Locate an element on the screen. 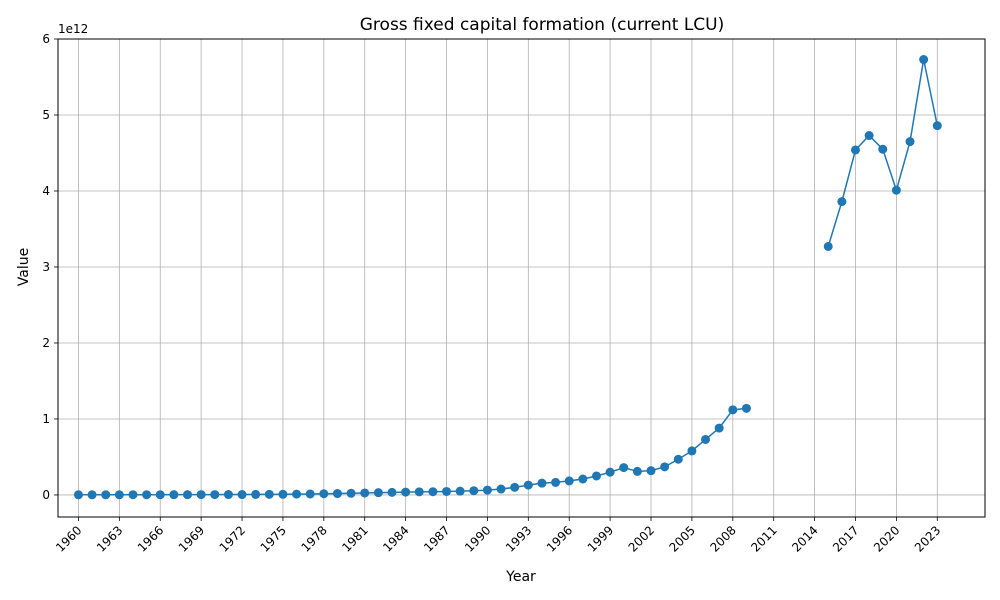 The width and height of the screenshot is (1000, 600). y-tick-label: 3 is located at coordinates (46, 267).